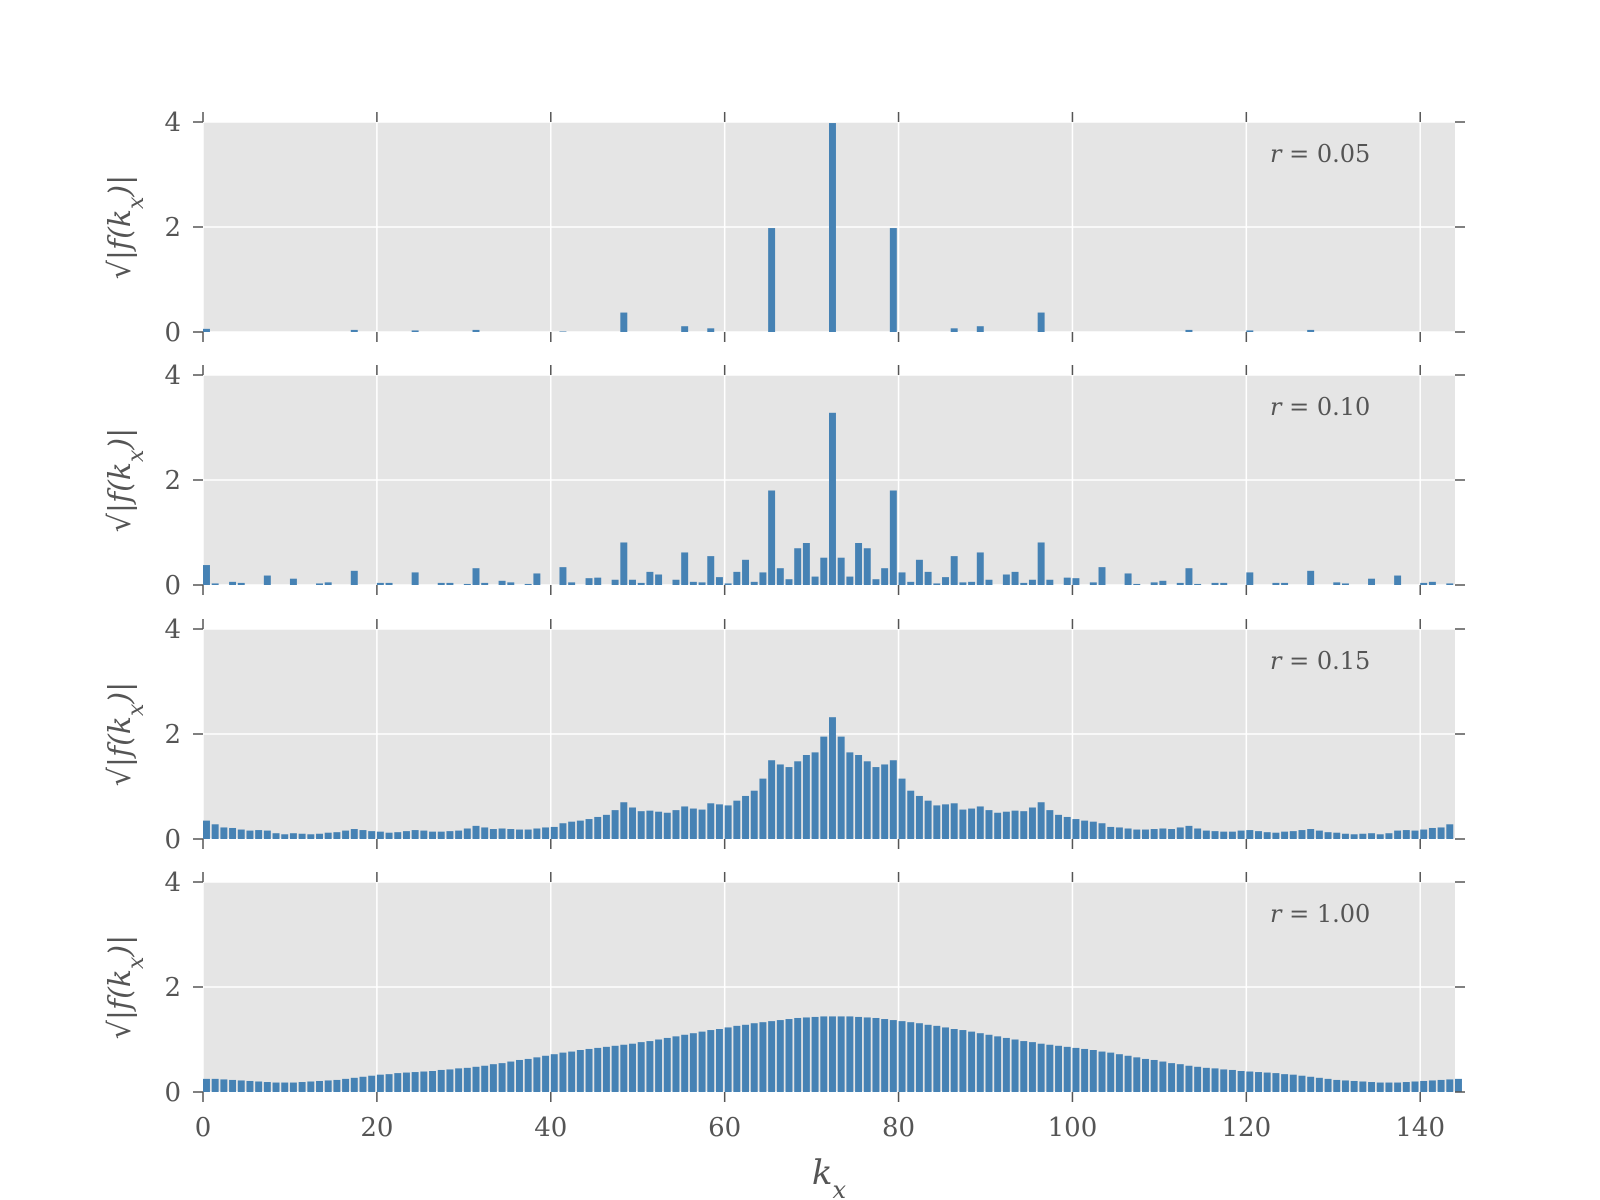  What do you see at coordinates (172, 228) in the screenshot?
I see `y-tick-label: 2` at bounding box center [172, 228].